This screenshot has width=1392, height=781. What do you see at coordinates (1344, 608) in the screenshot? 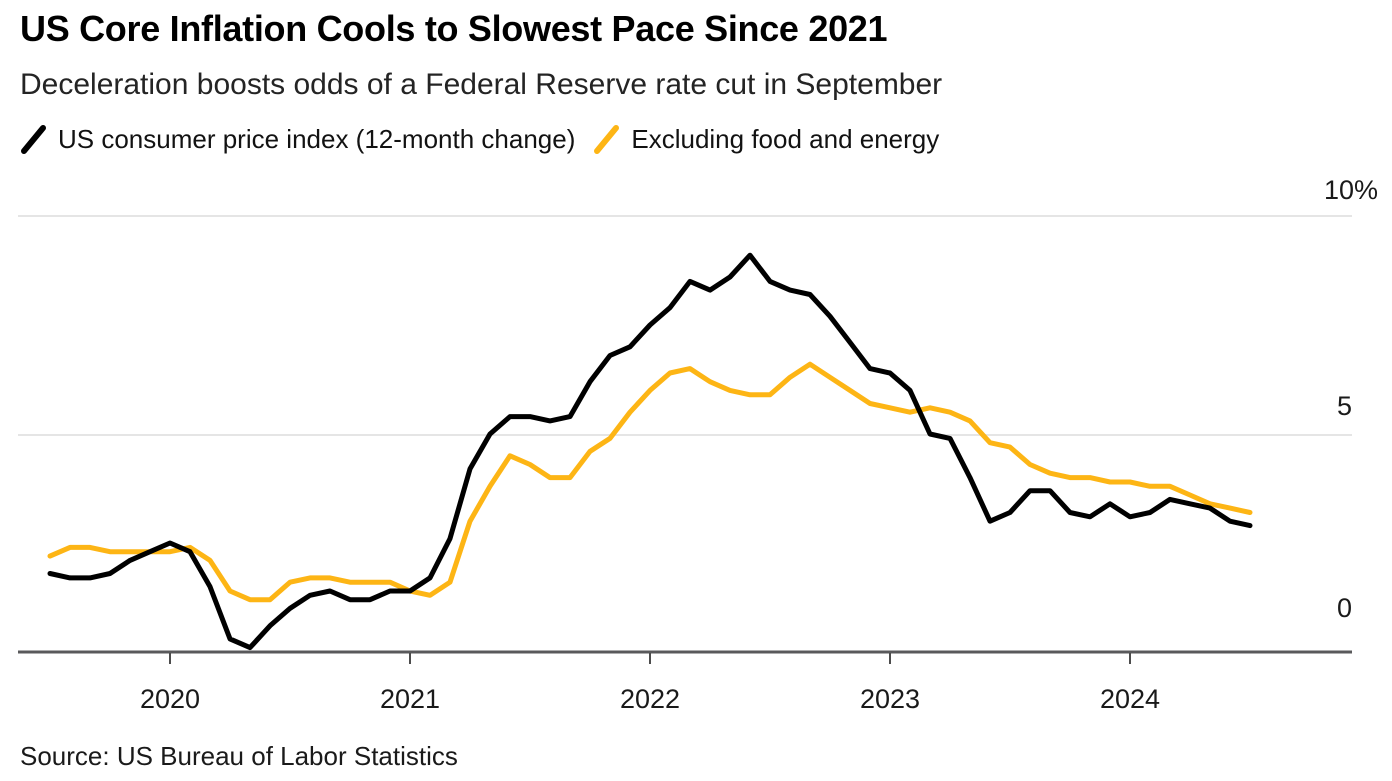
I see `y-axis-label-0: 0` at bounding box center [1344, 608].